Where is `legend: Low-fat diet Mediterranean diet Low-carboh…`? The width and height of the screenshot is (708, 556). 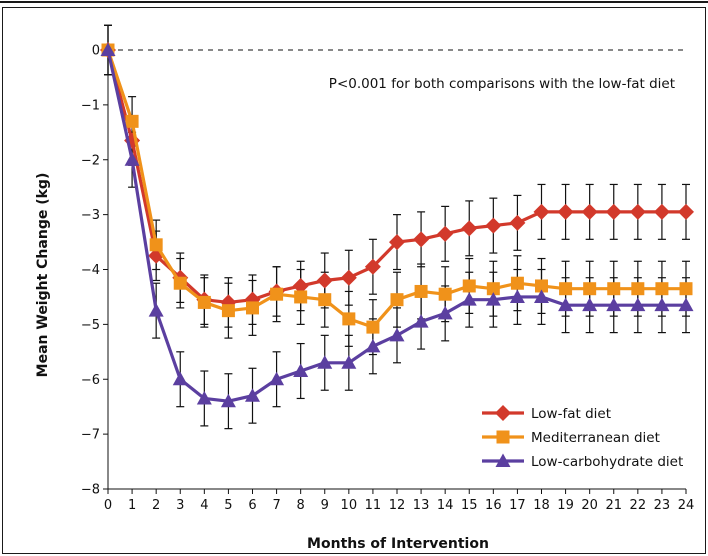
legend: Low-fat diet Mediterranean diet Low-carboh… is located at coordinates (582, 437).